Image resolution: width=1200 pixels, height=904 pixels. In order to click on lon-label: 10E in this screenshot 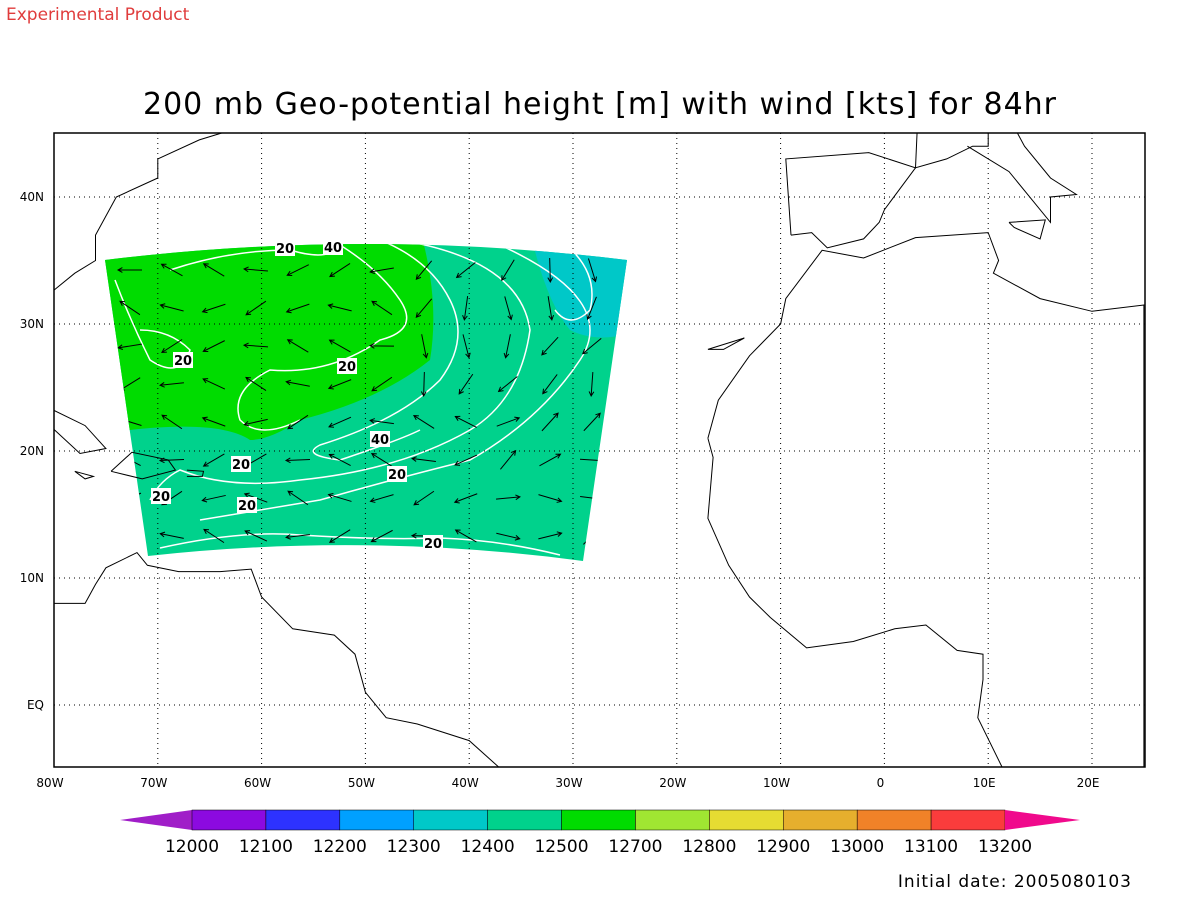, I will do `click(984, 783)`.